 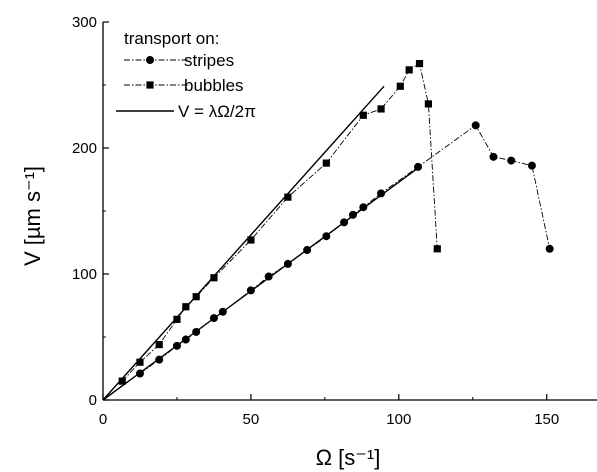 I want to click on legend: transport on: stripes bubbles V = λΩ/2π, so click(x=186, y=75).